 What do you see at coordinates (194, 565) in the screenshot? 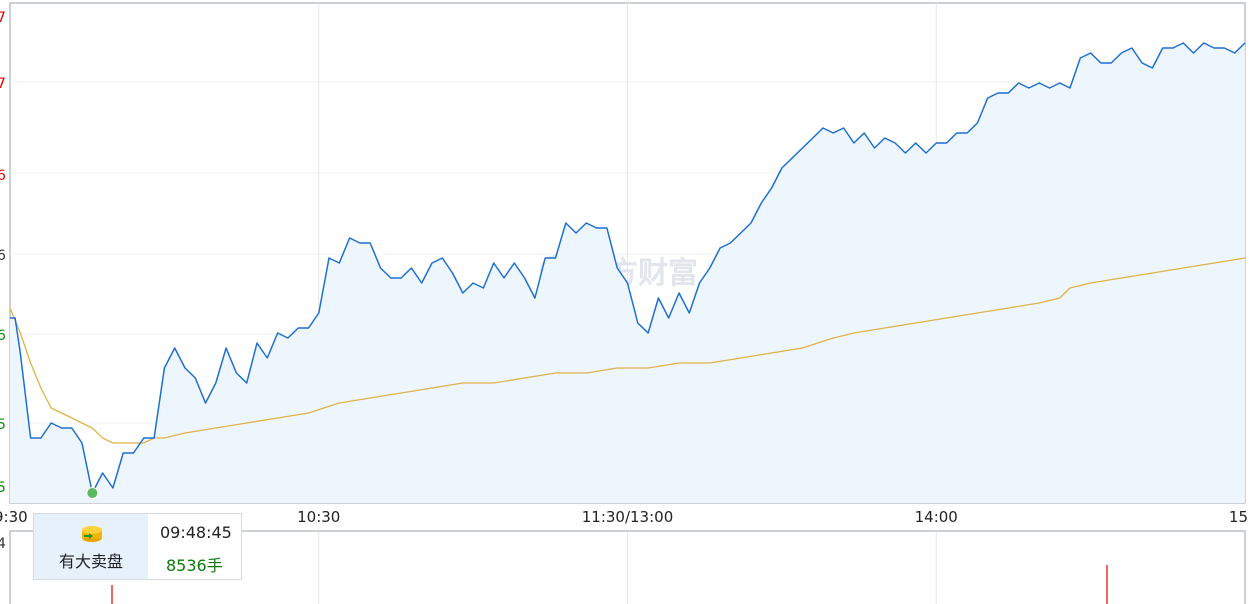
I see `tooltip-volume: 8536手` at bounding box center [194, 565].